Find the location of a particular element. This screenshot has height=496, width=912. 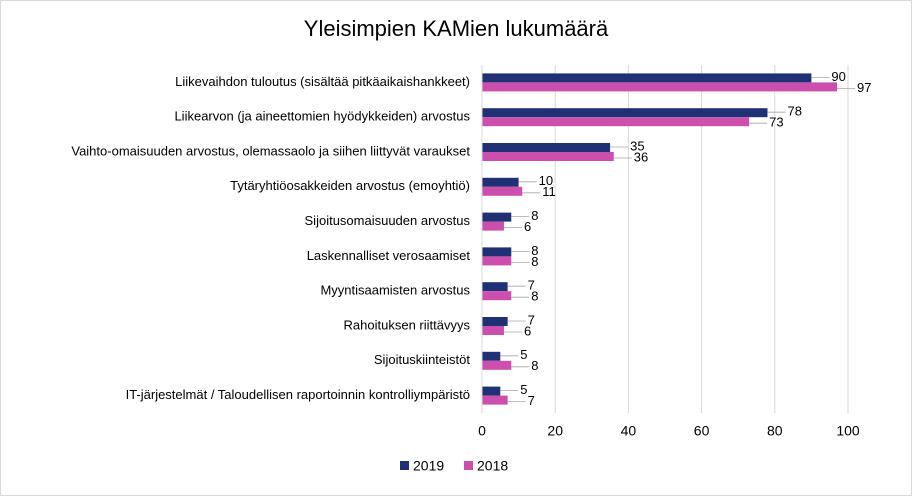

y-tick-label: Tytäryhtiöosakkeiden arvostus (emoyhtiö) is located at coordinates (350, 185).